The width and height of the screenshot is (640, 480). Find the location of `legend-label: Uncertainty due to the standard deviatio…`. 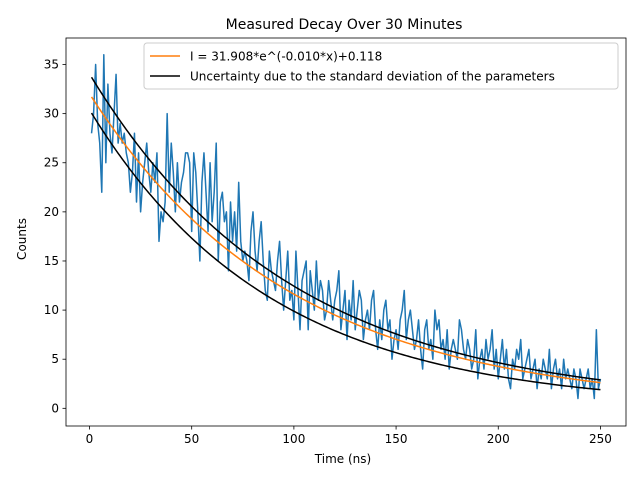

legend-label: Uncertainty due to the standard deviatio… is located at coordinates (372, 77).